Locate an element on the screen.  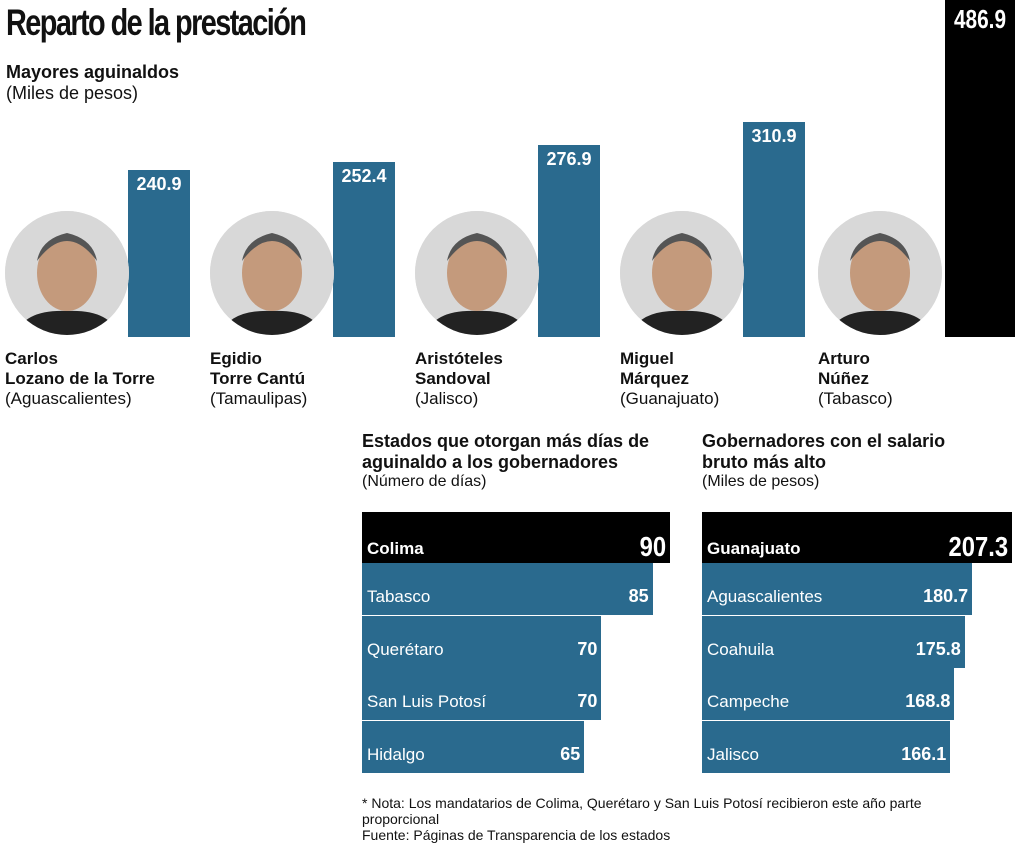
name-last: Sandoval is located at coordinates (453, 378).